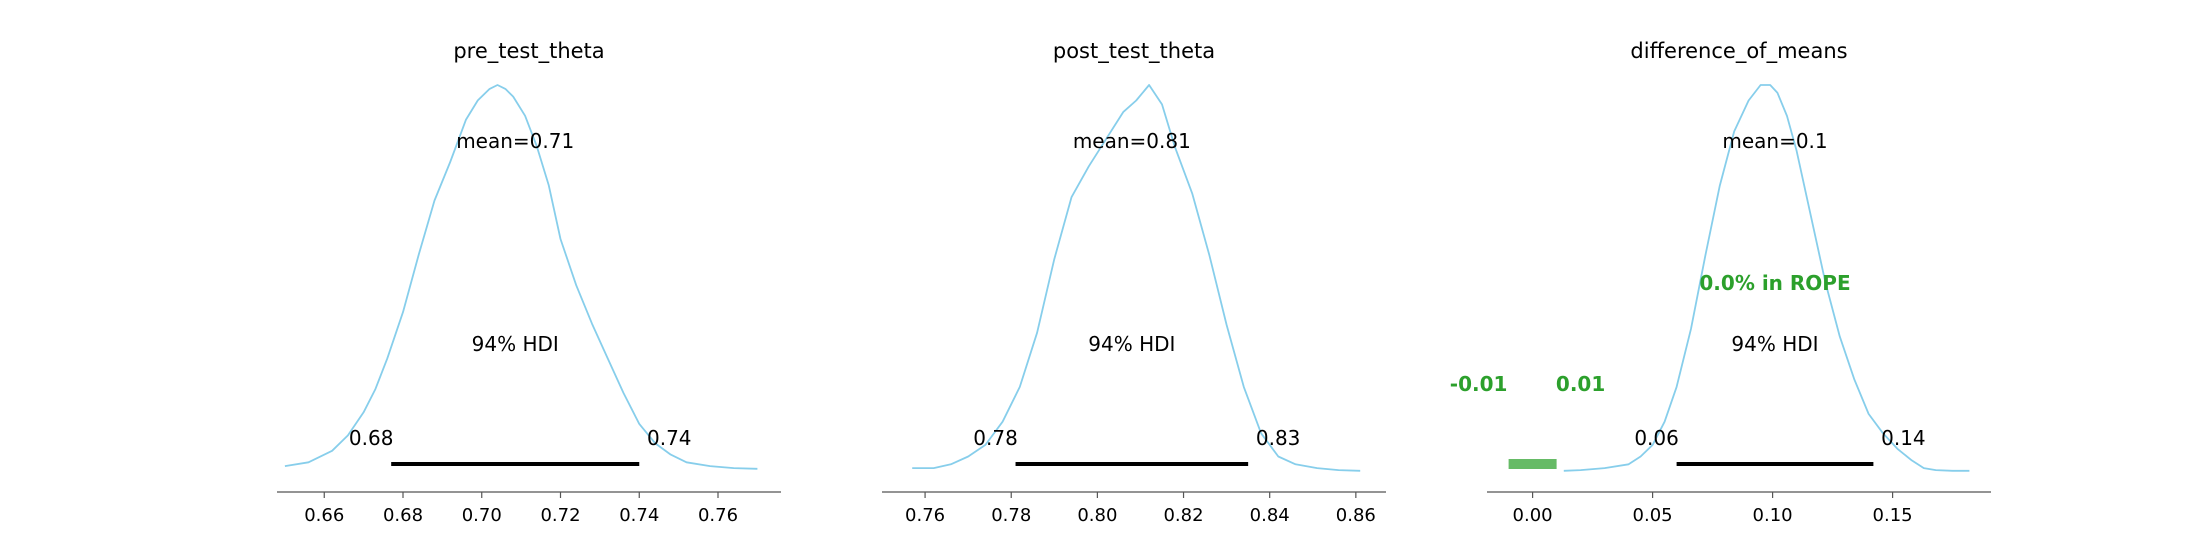  What do you see at coordinates (1580, 384) in the screenshot?
I see `rope-high-label: 0.01` at bounding box center [1580, 384].